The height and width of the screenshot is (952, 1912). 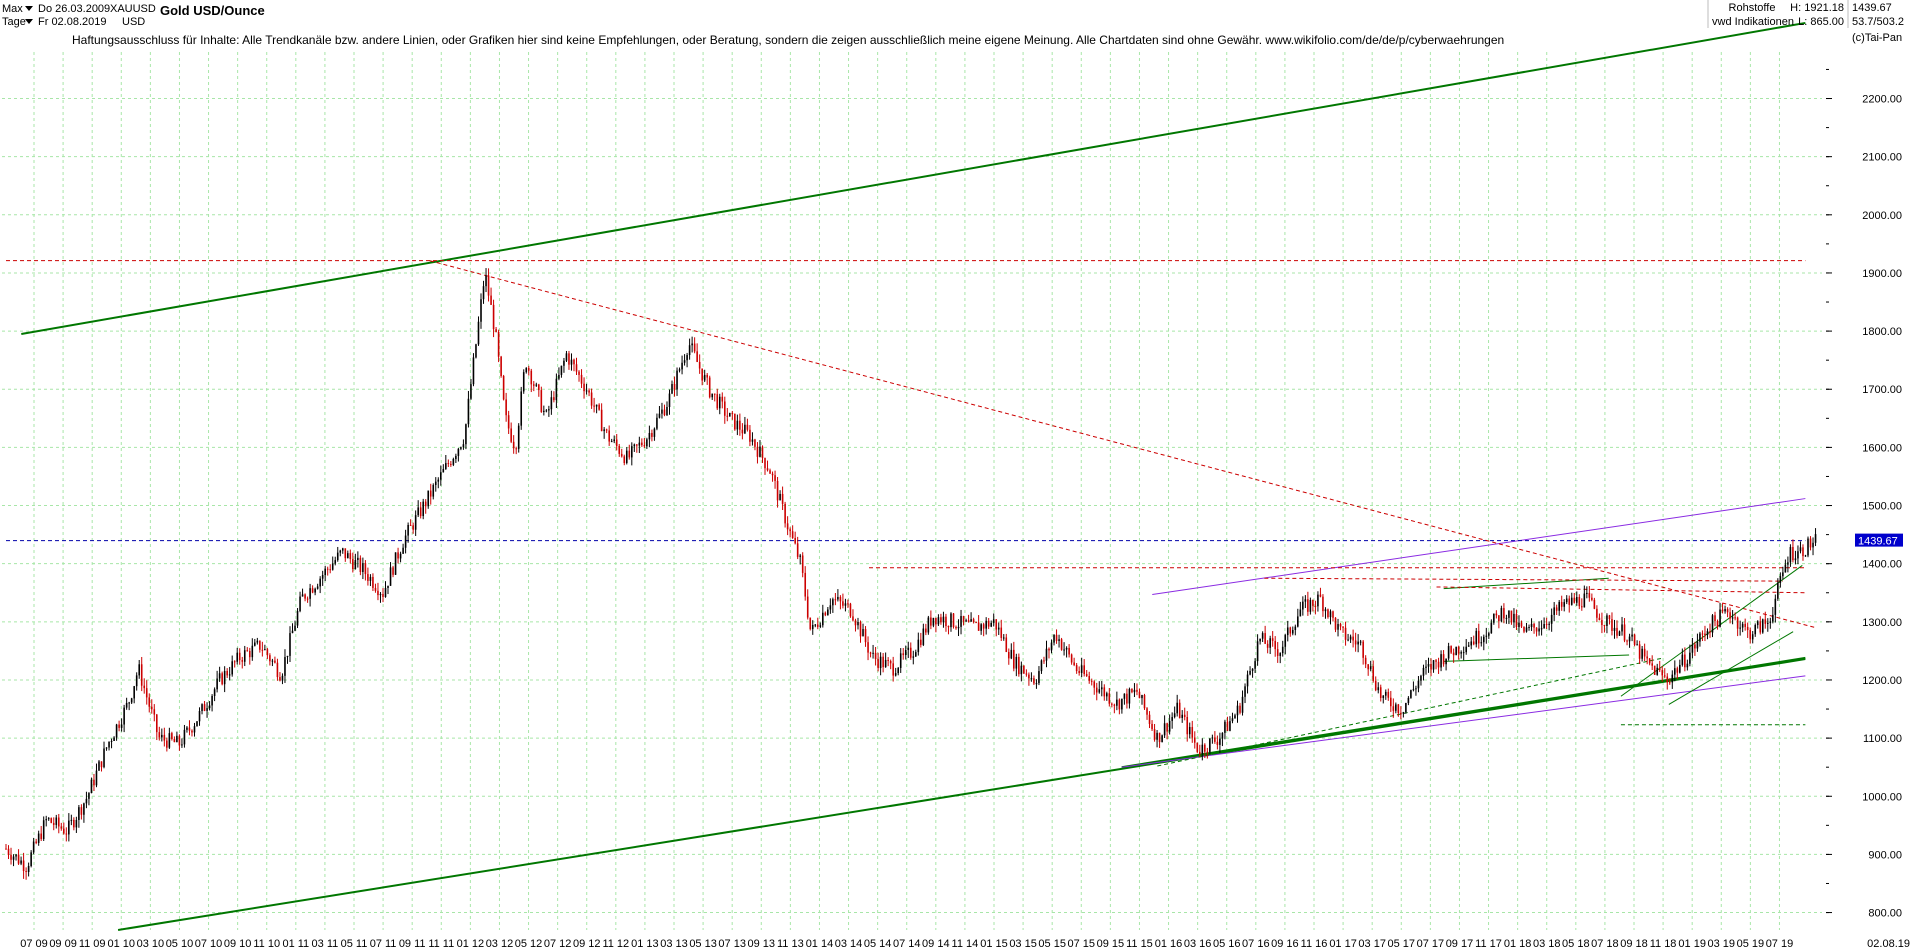 I want to click on x-tick-label: 11 13, so click(x=790, y=944).